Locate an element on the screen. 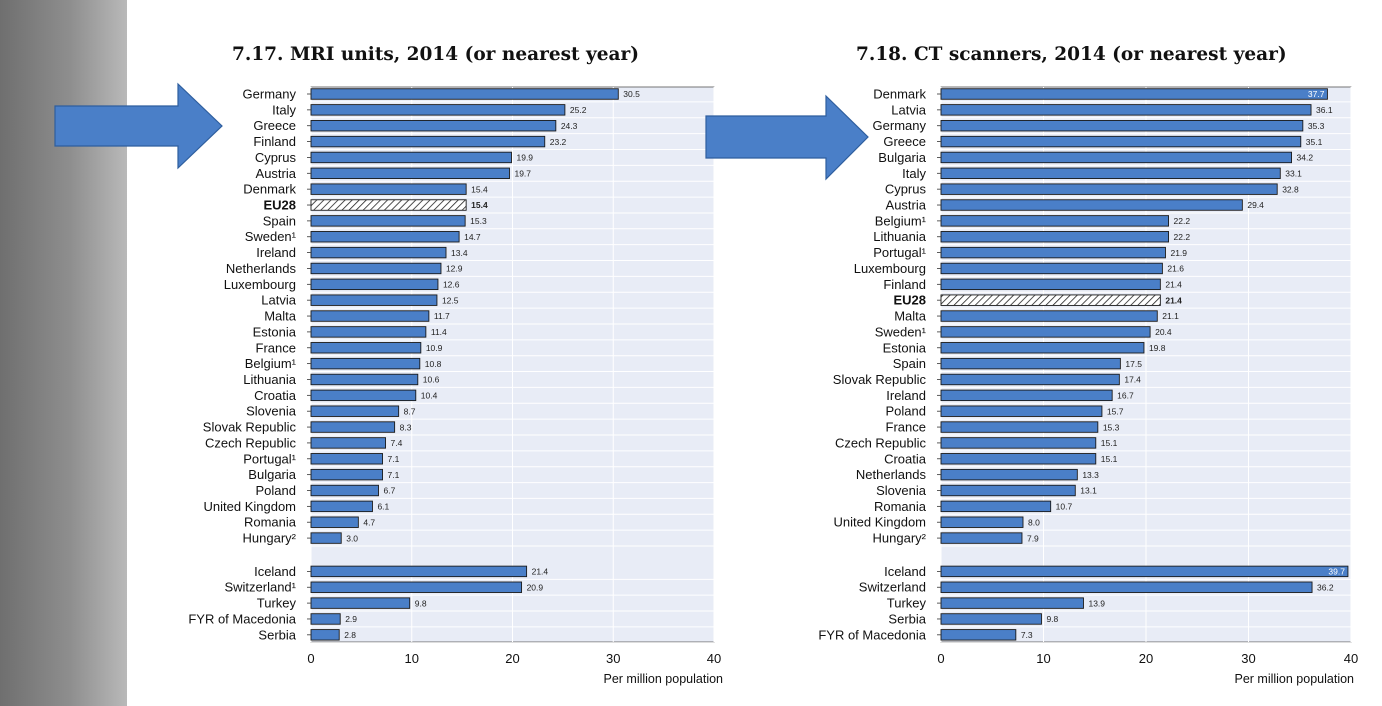 This screenshot has width=1382, height=706. value-label-spain: 17.5 is located at coordinates (1133, 364).